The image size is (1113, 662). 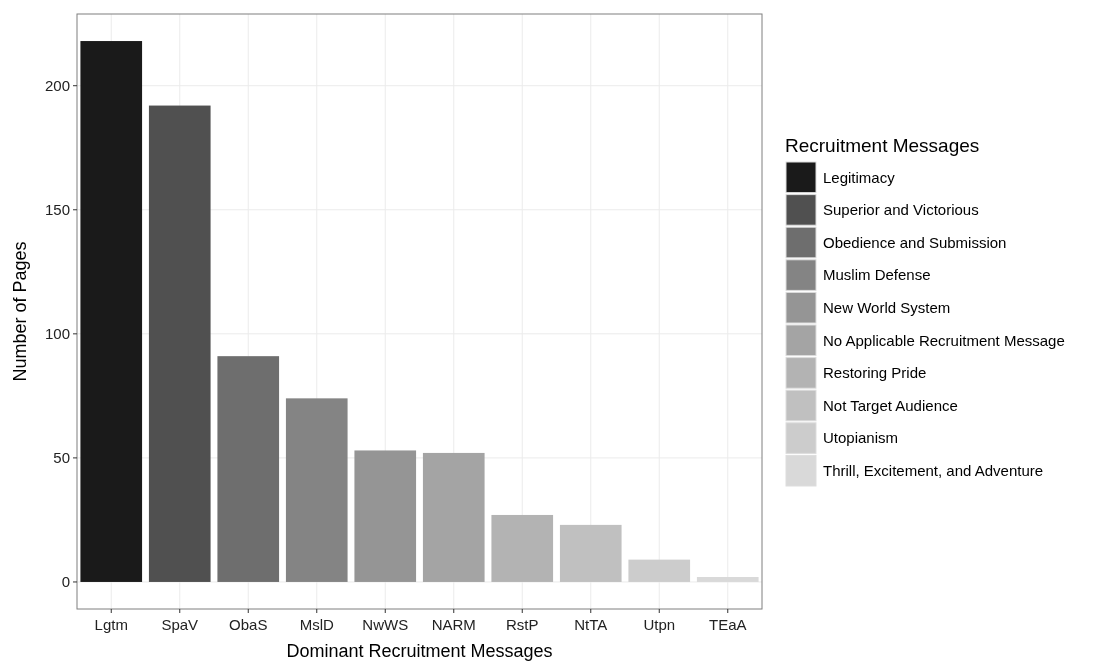 I want to click on x-tick-label: RstP, so click(x=522, y=624).